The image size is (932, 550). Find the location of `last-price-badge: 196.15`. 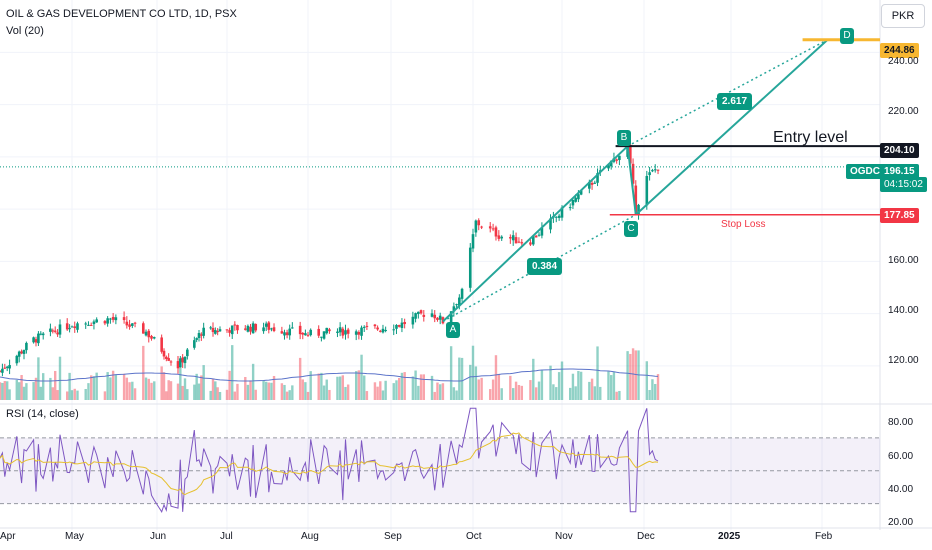

last-price-badge: 196.15 is located at coordinates (899, 171).